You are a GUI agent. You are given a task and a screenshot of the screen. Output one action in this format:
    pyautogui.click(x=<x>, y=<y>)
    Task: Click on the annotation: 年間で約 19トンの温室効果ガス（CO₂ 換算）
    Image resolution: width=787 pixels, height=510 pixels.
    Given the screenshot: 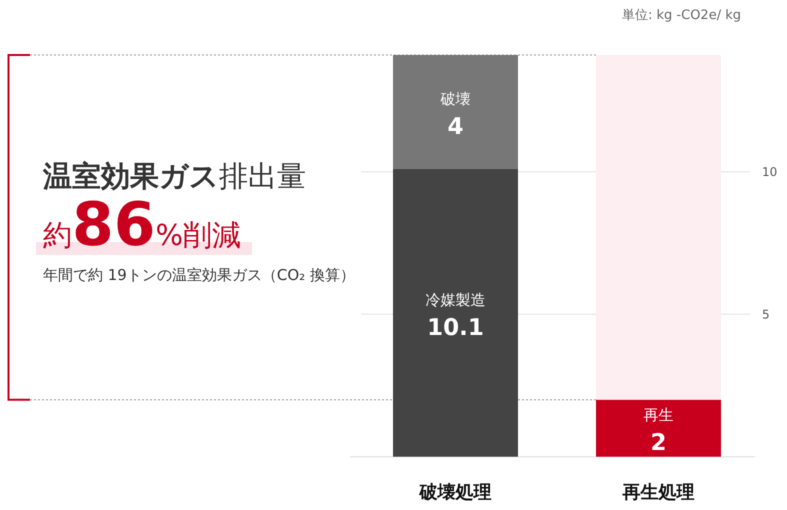 What is the action you would take?
    pyautogui.click(x=199, y=275)
    